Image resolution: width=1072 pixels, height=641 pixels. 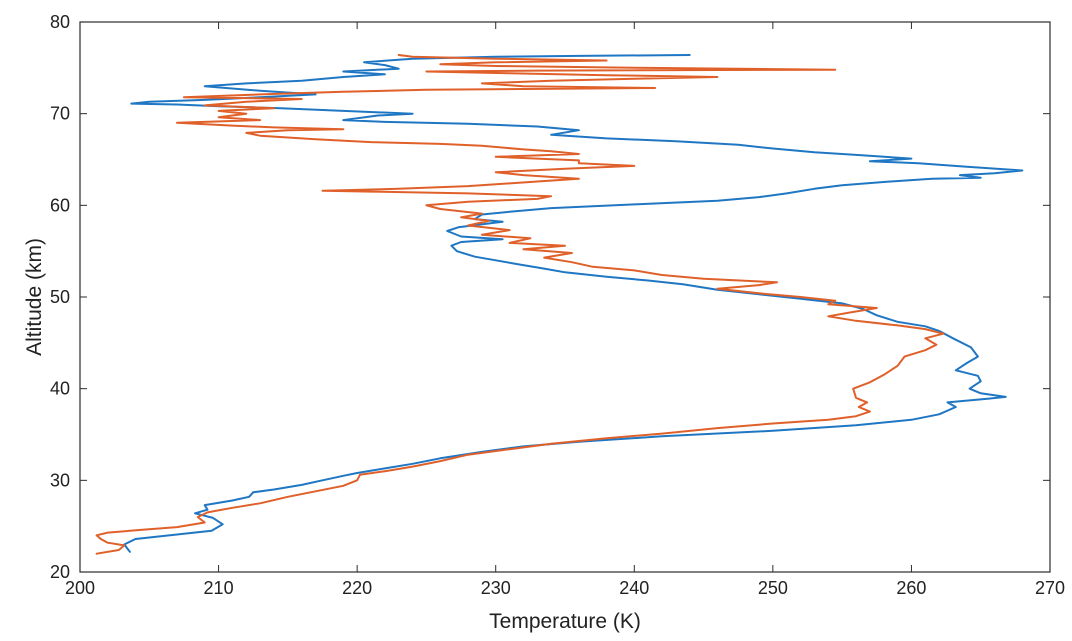 What do you see at coordinates (60, 114) in the screenshot?
I see `y-tick-label: 70` at bounding box center [60, 114].